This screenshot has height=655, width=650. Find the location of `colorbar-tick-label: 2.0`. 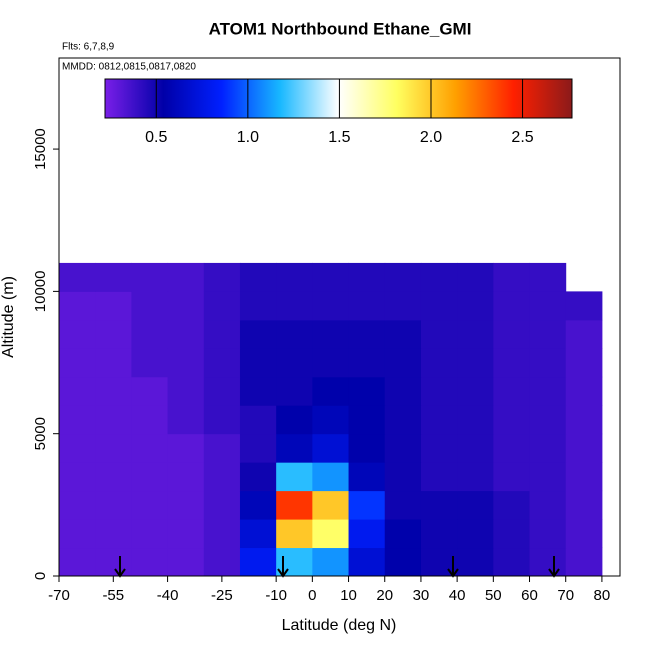

colorbar-tick-label: 2.0 is located at coordinates (431, 137).